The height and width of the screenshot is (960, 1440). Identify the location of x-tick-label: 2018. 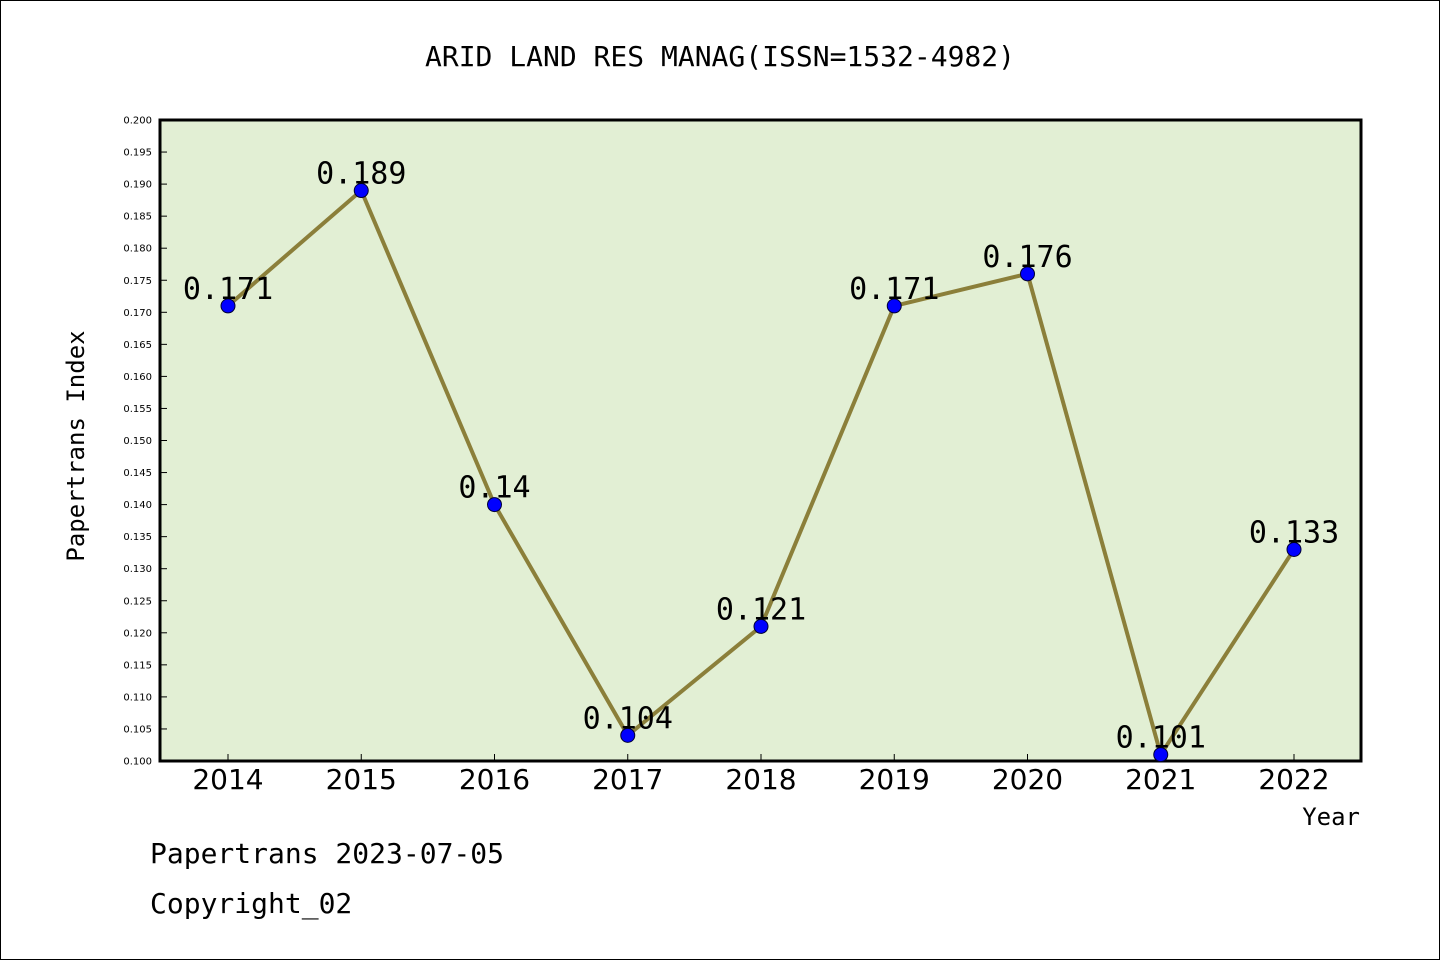
(760, 779).